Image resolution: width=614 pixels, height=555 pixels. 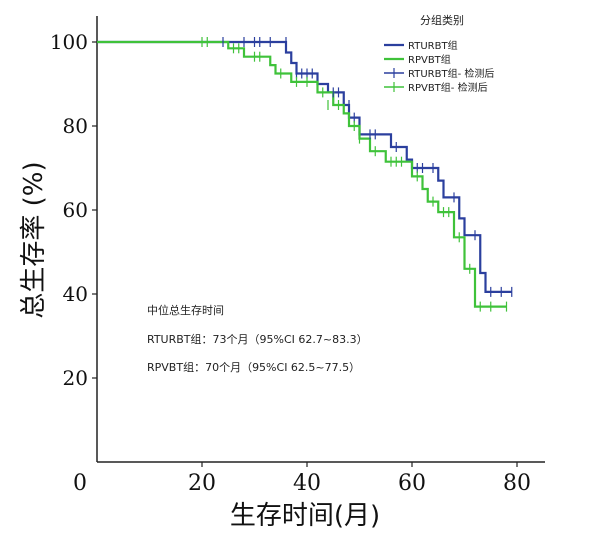 I want to click on x-tick-label: 60, so click(x=412, y=483).